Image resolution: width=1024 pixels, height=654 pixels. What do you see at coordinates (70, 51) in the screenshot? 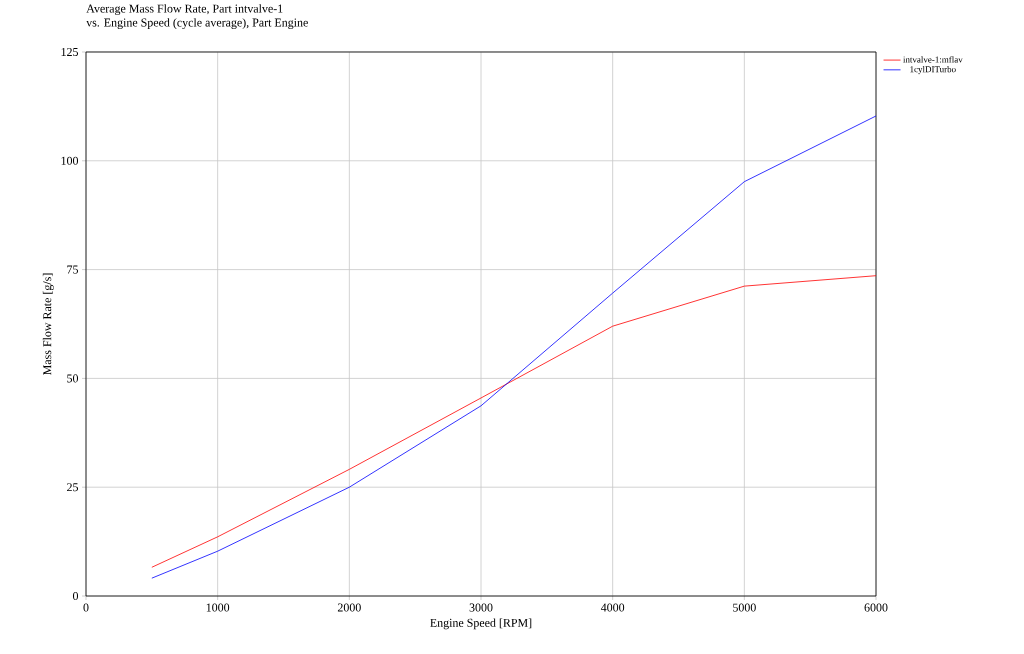
I see `y-tick-label: 125` at bounding box center [70, 51].